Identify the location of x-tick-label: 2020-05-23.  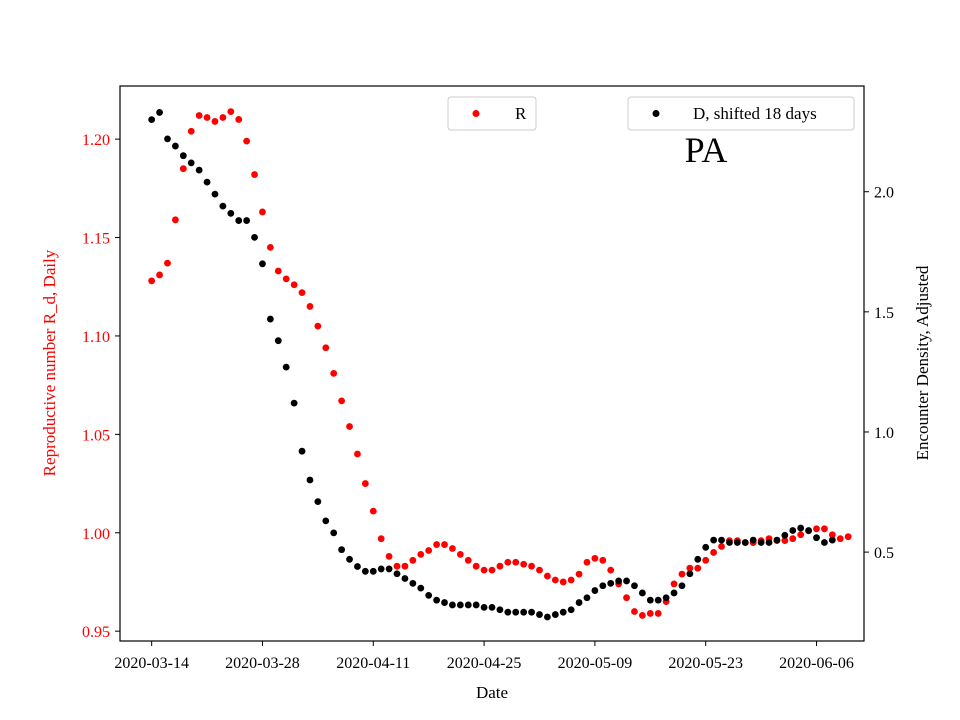
(705, 663).